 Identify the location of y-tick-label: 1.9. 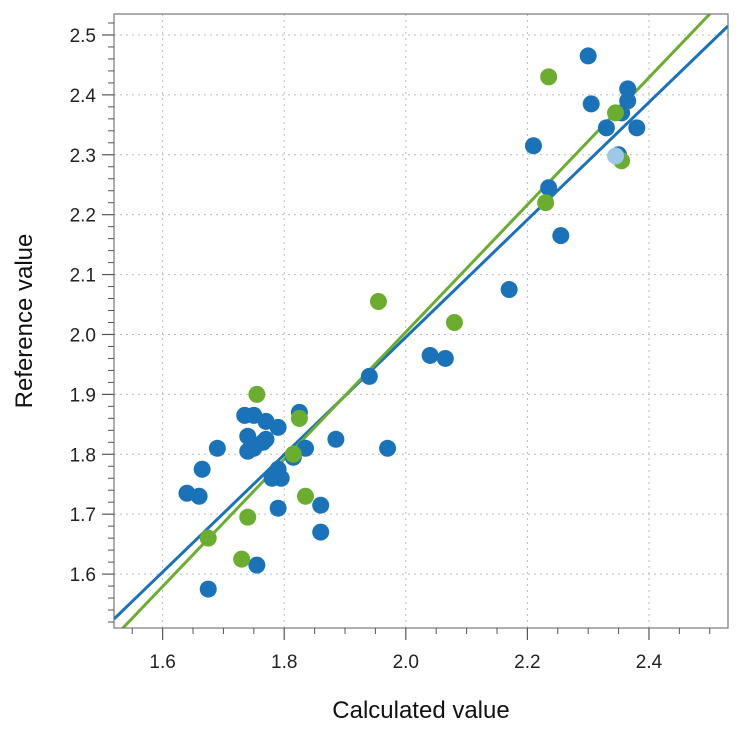
(83, 395).